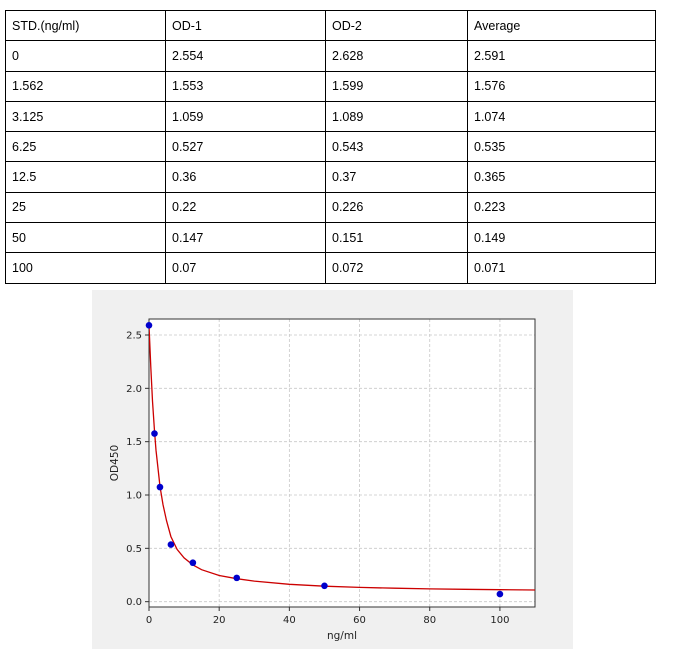 The image size is (688, 649). I want to click on x-tick-label: 80, so click(429, 620).